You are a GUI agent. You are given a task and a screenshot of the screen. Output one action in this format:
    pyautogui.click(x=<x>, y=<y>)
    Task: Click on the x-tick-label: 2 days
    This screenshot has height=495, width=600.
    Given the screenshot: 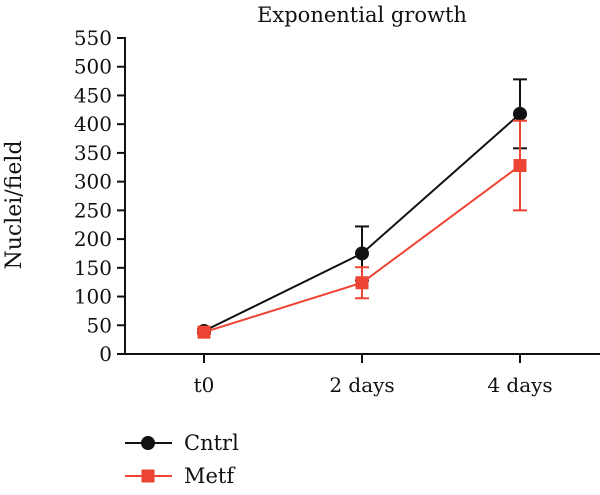 What is the action you would take?
    pyautogui.click(x=361, y=385)
    